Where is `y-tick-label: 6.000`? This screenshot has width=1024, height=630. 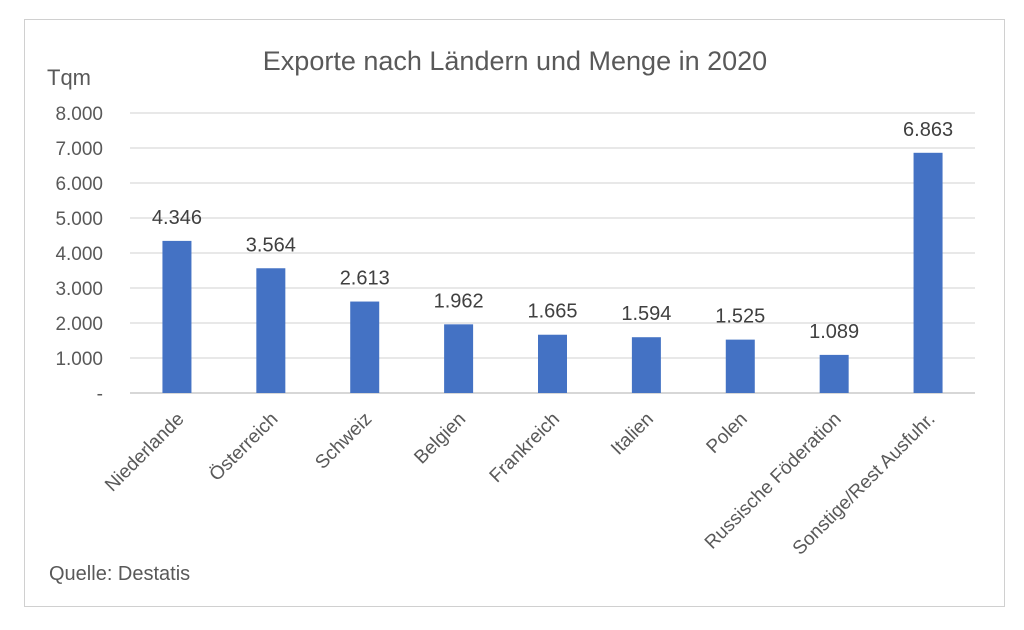 y-tick-label: 6.000 is located at coordinates (79, 184).